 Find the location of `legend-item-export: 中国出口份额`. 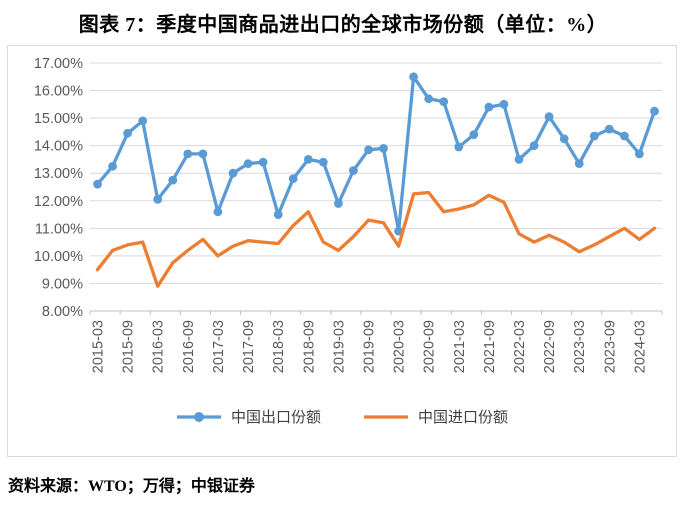

legend-item-export: 中国出口份额 is located at coordinates (248, 416).